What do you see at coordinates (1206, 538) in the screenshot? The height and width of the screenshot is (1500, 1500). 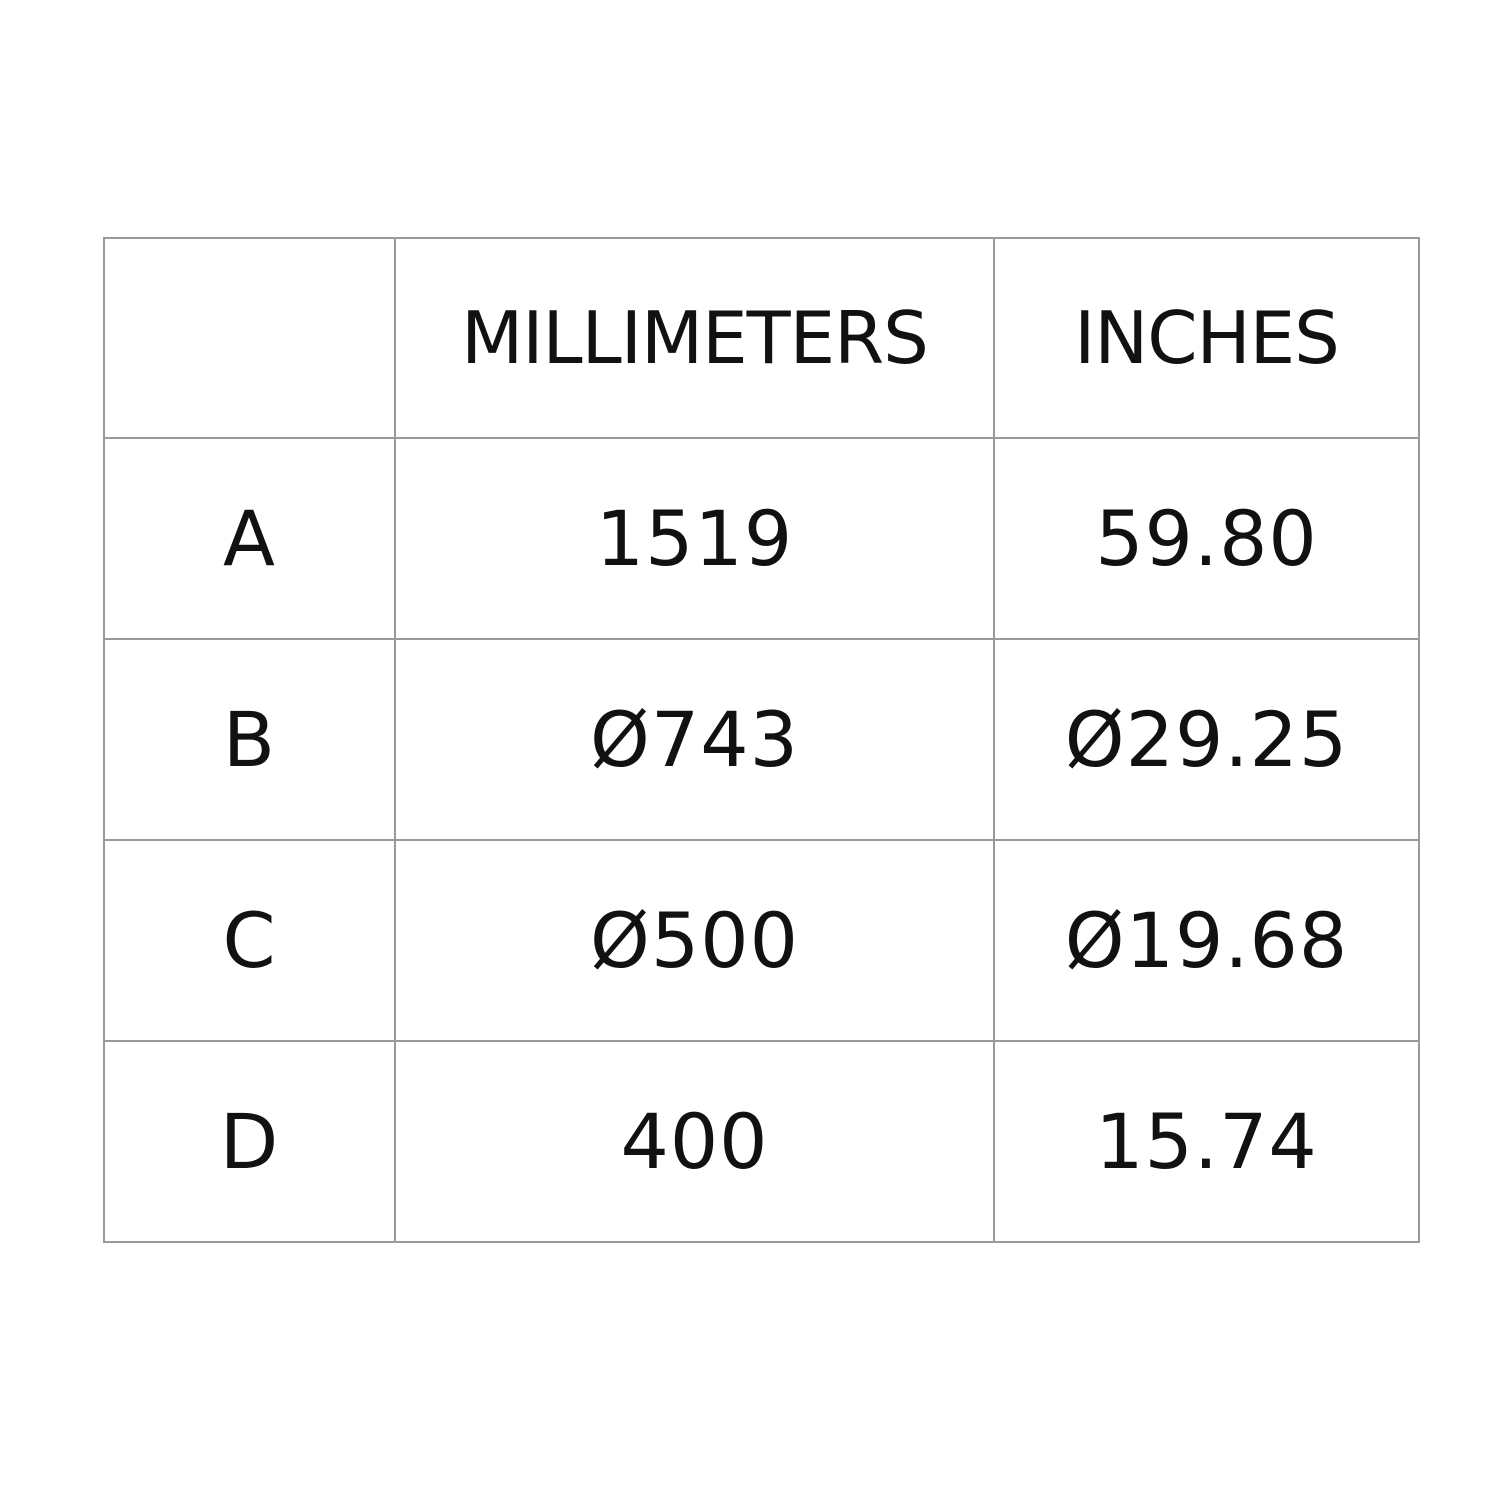 I see `inch-value: 59.80` at bounding box center [1206, 538].